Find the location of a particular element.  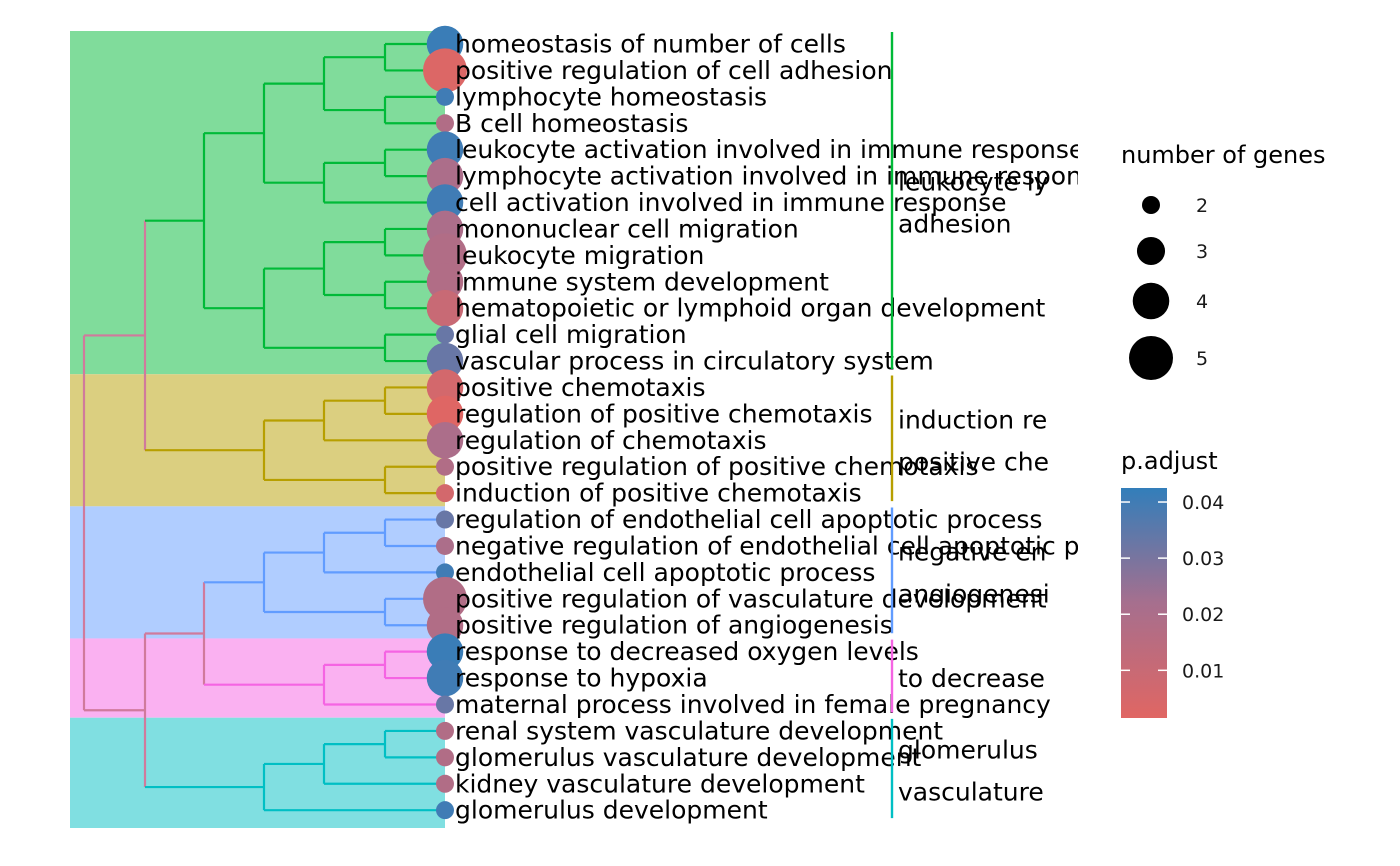

color-legend-title: p.adjust is located at coordinates (1169, 461).